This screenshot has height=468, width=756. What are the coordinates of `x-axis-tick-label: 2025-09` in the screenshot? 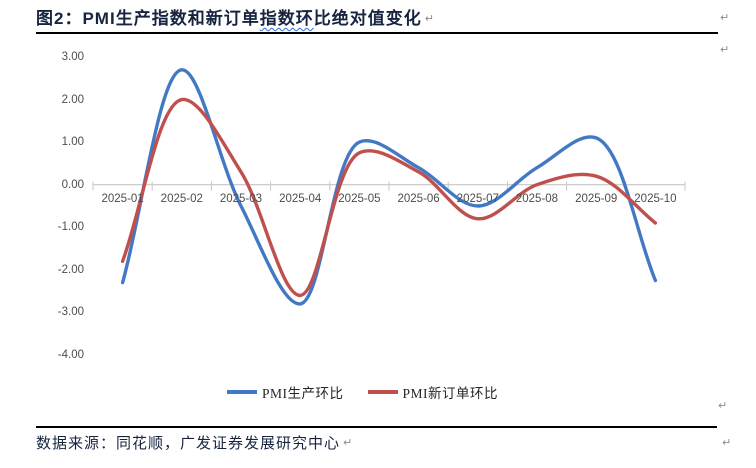 It's located at (596, 199).